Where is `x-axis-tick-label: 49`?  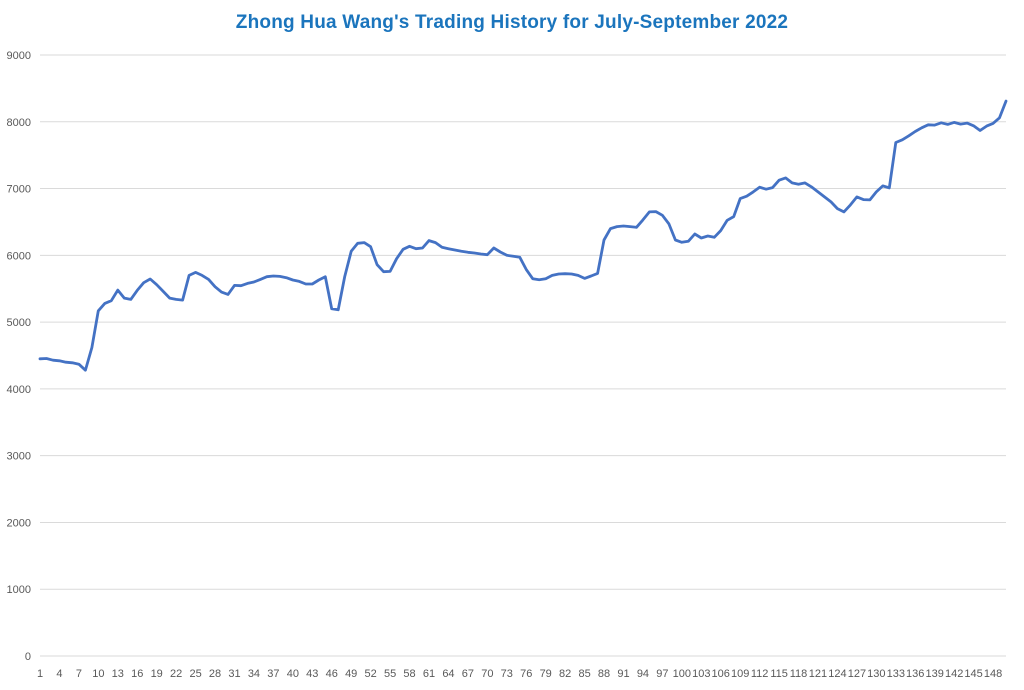 x-axis-tick-label: 49 is located at coordinates (351, 674).